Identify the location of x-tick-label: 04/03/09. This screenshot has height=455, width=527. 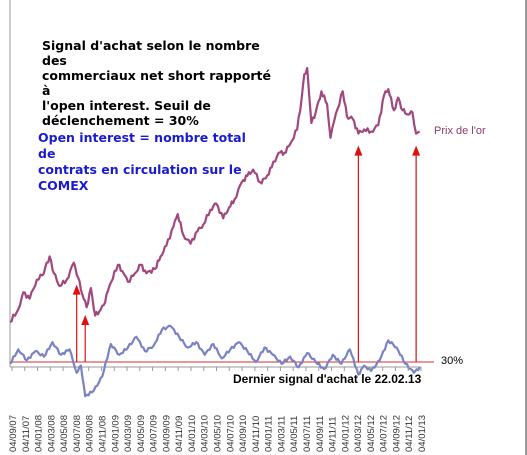
(128, 433).